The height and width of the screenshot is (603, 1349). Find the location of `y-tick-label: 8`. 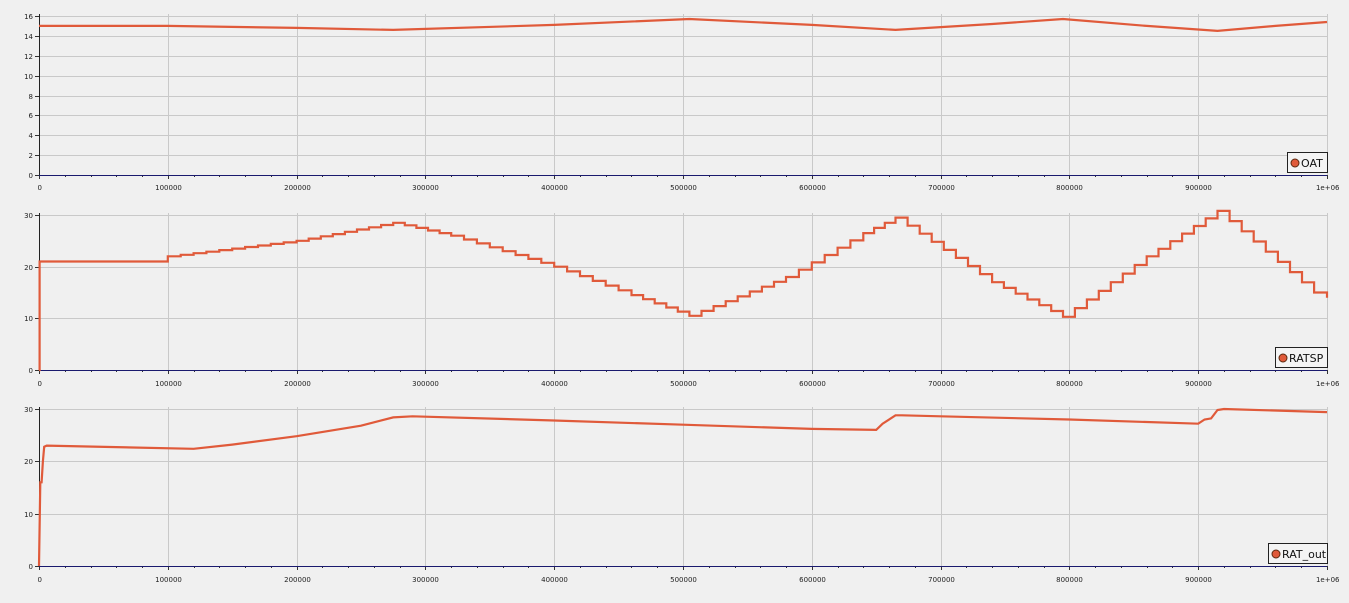

y-tick-label: 8 is located at coordinates (31, 97).